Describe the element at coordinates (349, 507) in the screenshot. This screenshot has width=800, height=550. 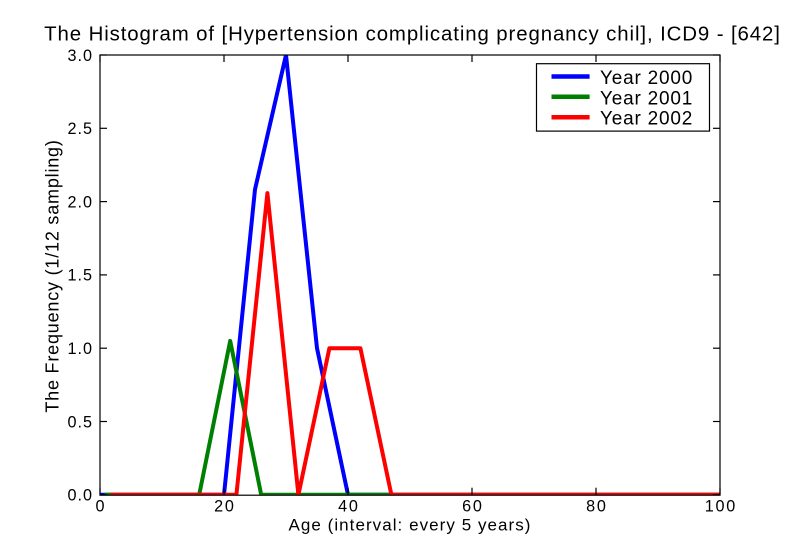
I see `svg-text: 40` at that location.